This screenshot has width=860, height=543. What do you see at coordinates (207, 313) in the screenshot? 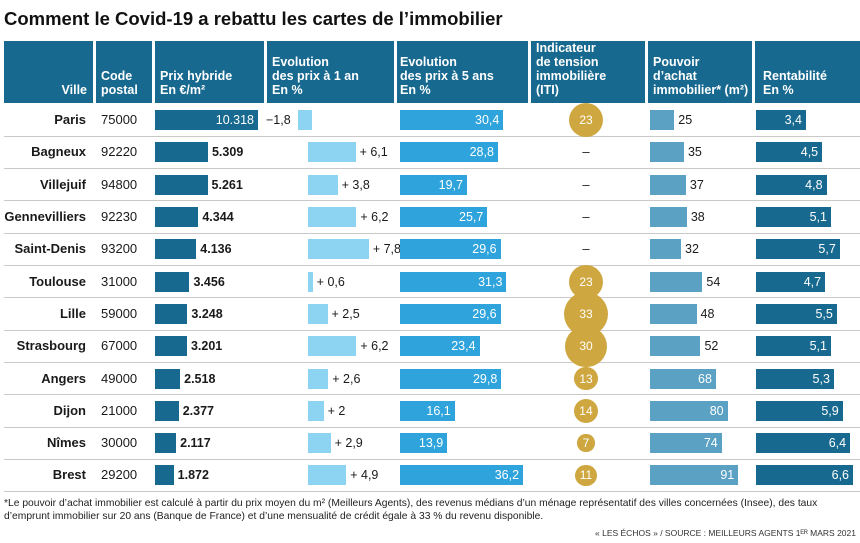
I see `prix-value: 3.248` at bounding box center [207, 313].